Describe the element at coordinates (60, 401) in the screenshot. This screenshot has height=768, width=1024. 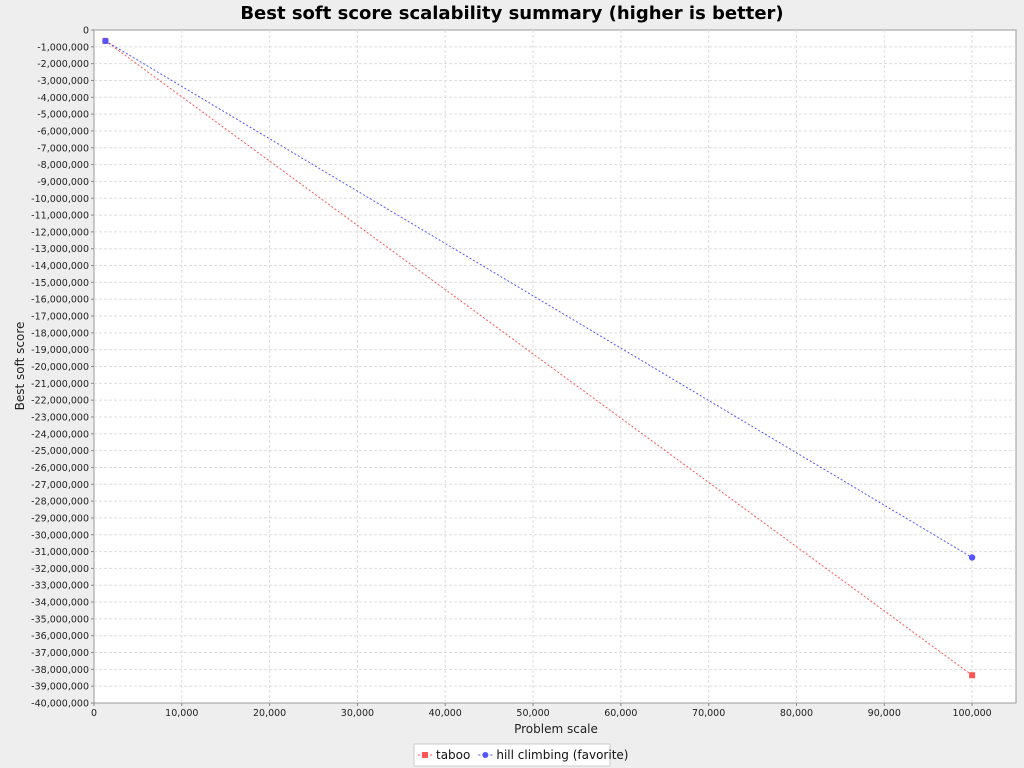
I see `y-tick-label: -22,000,000` at that location.